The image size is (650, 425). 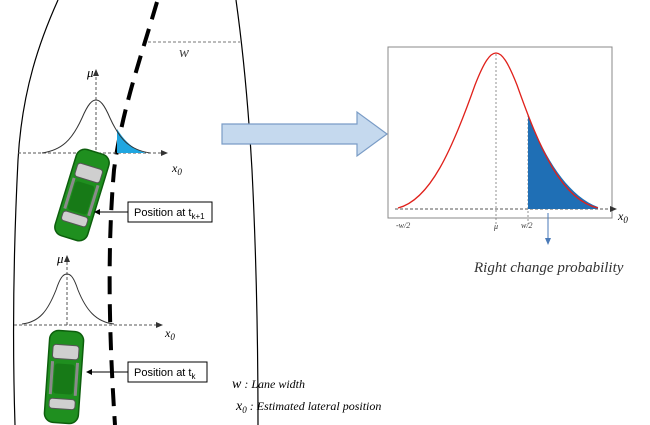 What do you see at coordinates (164, 153) in the screenshot?
I see `upper-x0-arrowhead` at bounding box center [164, 153].